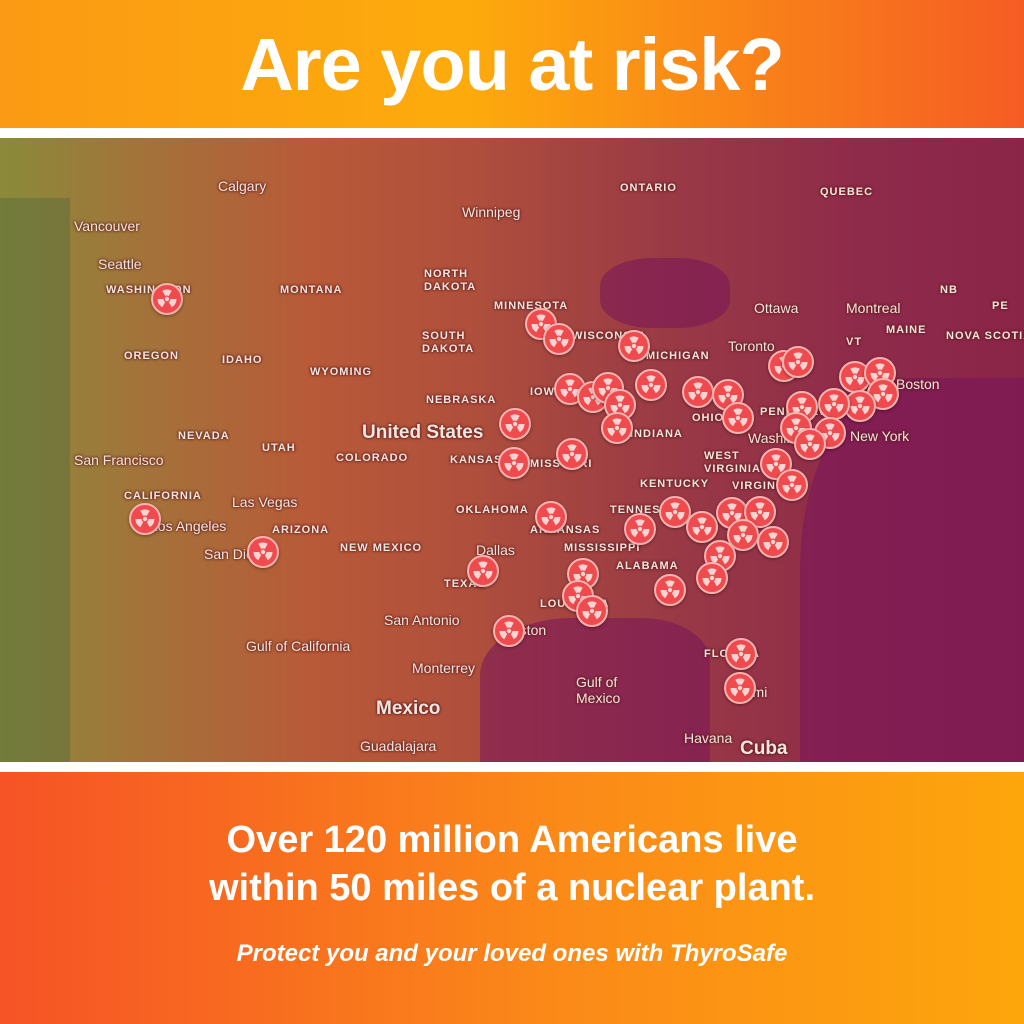 Image resolution: width=1024 pixels, height=1024 pixels. I want to click on map-label-cuba: Cuba, so click(764, 748).